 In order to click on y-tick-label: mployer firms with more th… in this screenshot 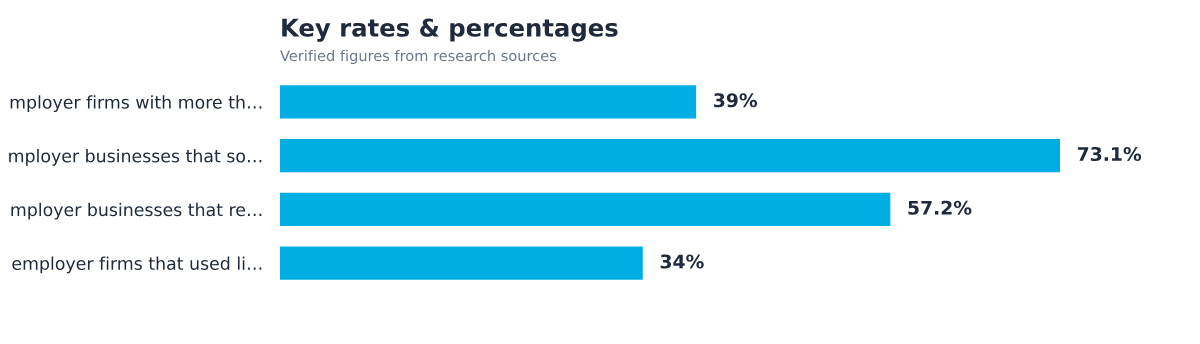, I will do `click(136, 104)`.